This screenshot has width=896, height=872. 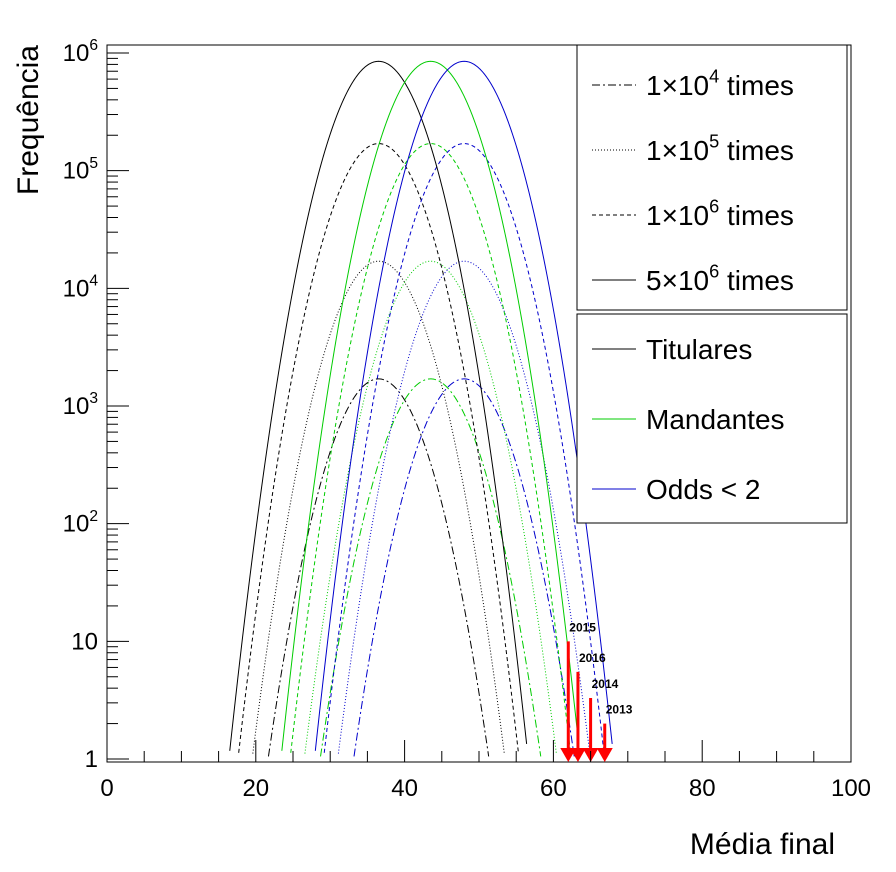 What do you see at coordinates (81, 170) in the screenshot?
I see `y-tick-label: 10⁵` at bounding box center [81, 170].